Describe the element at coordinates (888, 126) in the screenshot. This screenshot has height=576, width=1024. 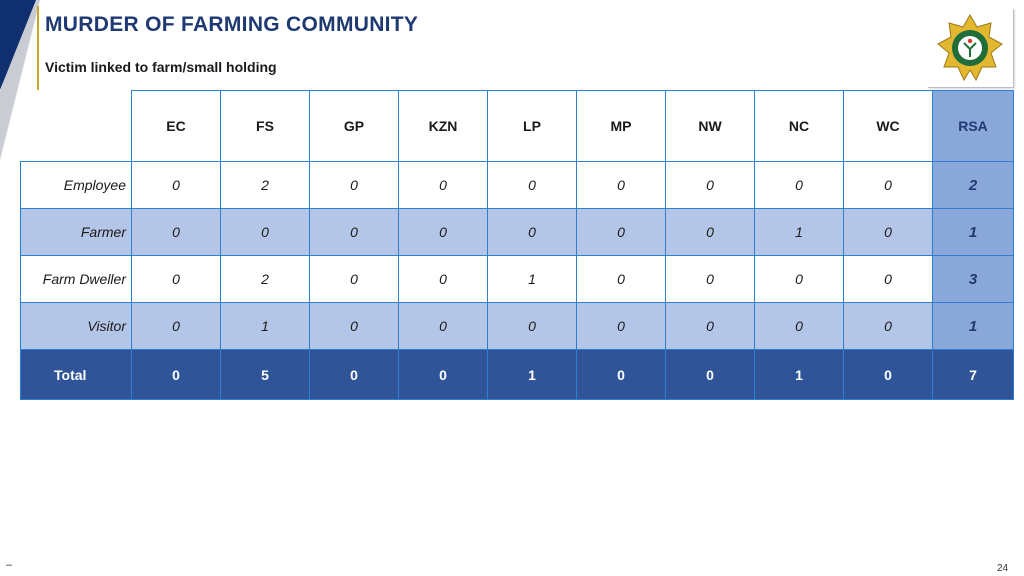
I see `column-header: WC` at that location.